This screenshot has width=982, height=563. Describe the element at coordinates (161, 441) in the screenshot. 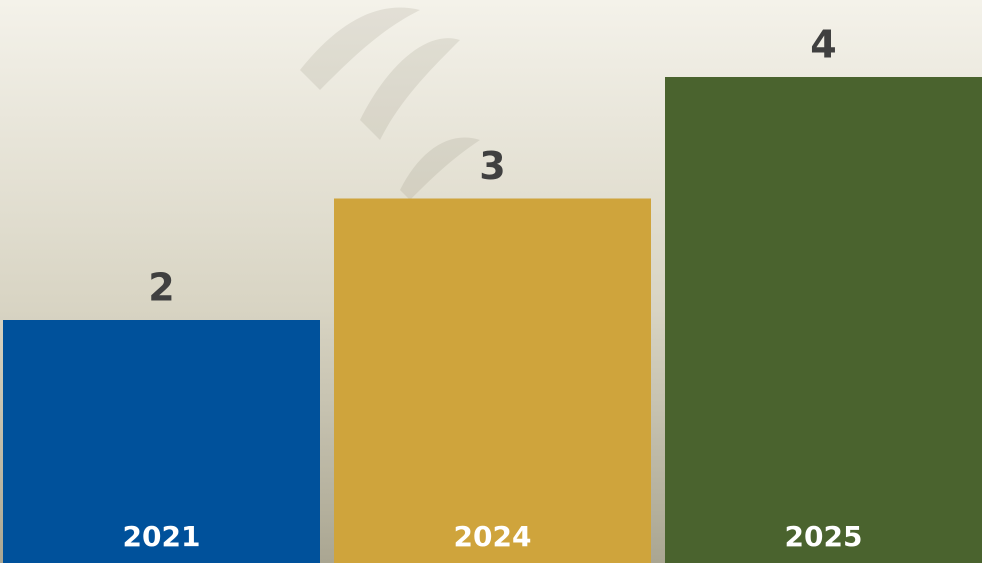

I see `bar` at that location.